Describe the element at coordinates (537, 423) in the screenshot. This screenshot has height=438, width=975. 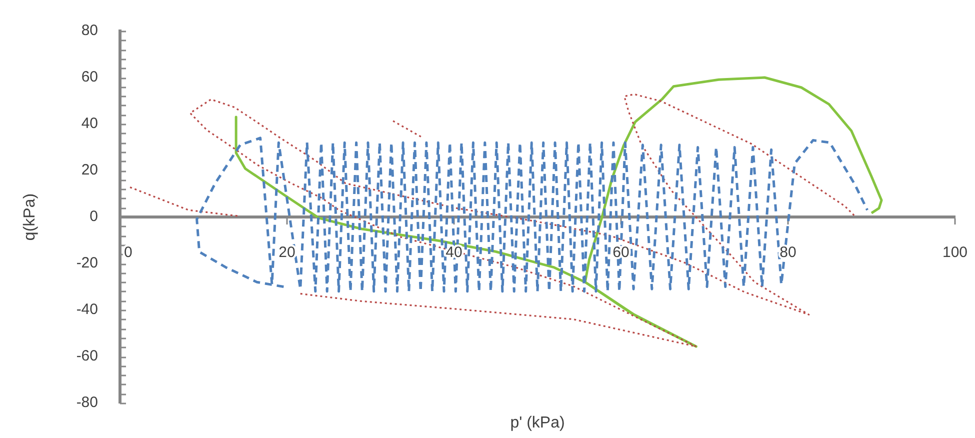
I see `x-axis-title: p' (kPa)` at that location.